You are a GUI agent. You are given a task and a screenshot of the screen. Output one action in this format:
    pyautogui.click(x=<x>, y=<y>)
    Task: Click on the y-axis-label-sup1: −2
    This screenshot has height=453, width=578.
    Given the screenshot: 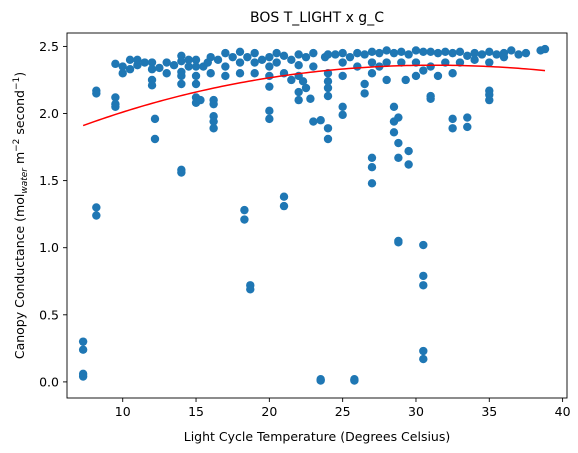 What is the action you would take?
    pyautogui.click(x=17, y=145)
    